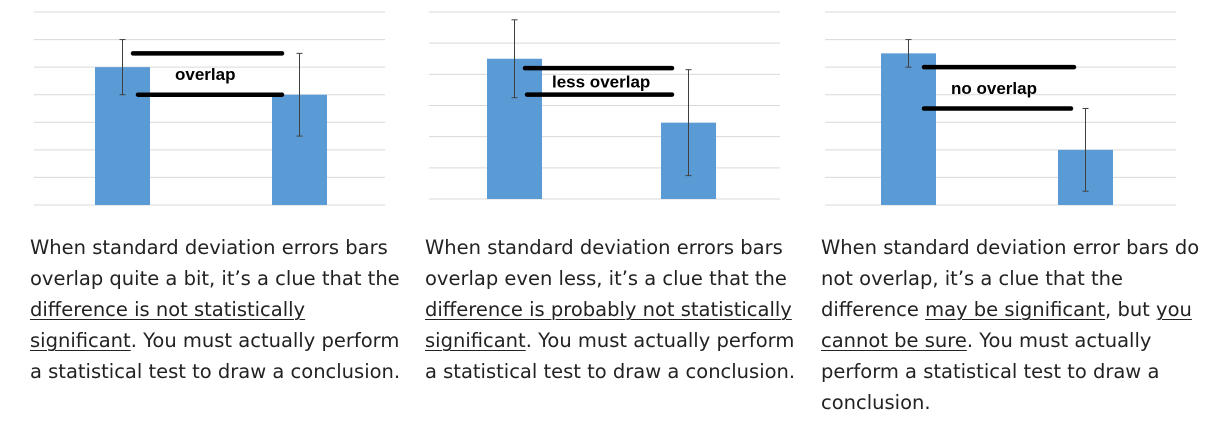 The width and height of the screenshot is (1217, 426). Describe the element at coordinates (205, 74) in the screenshot. I see `annotation-label: overlap` at that location.